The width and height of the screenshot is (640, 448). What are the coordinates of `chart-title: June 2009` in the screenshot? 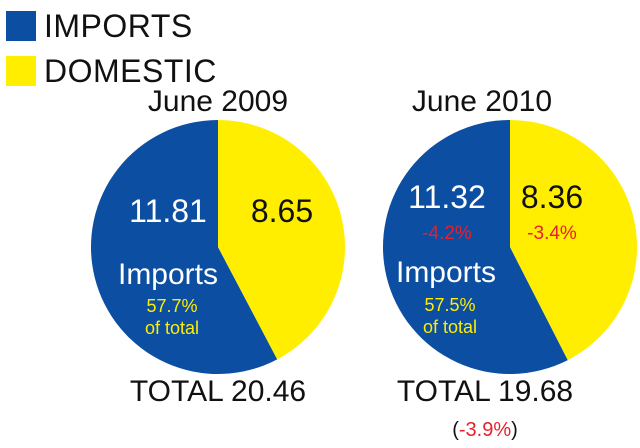 It's located at (218, 101).